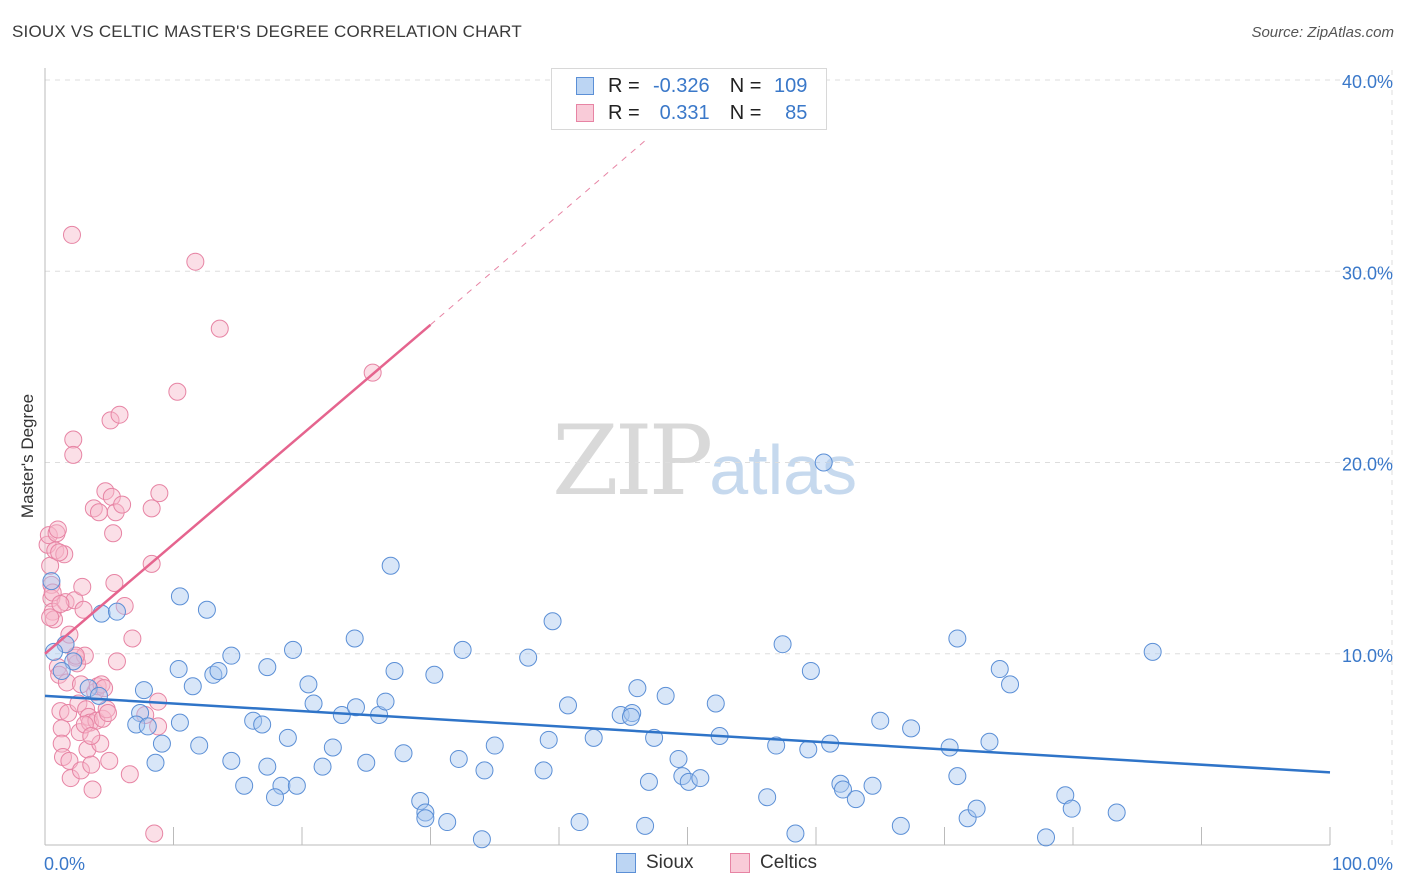 This screenshot has width=1406, height=892. Describe the element at coordinates (796, 112) in the screenshot. I see `n-value: 85` at that location.